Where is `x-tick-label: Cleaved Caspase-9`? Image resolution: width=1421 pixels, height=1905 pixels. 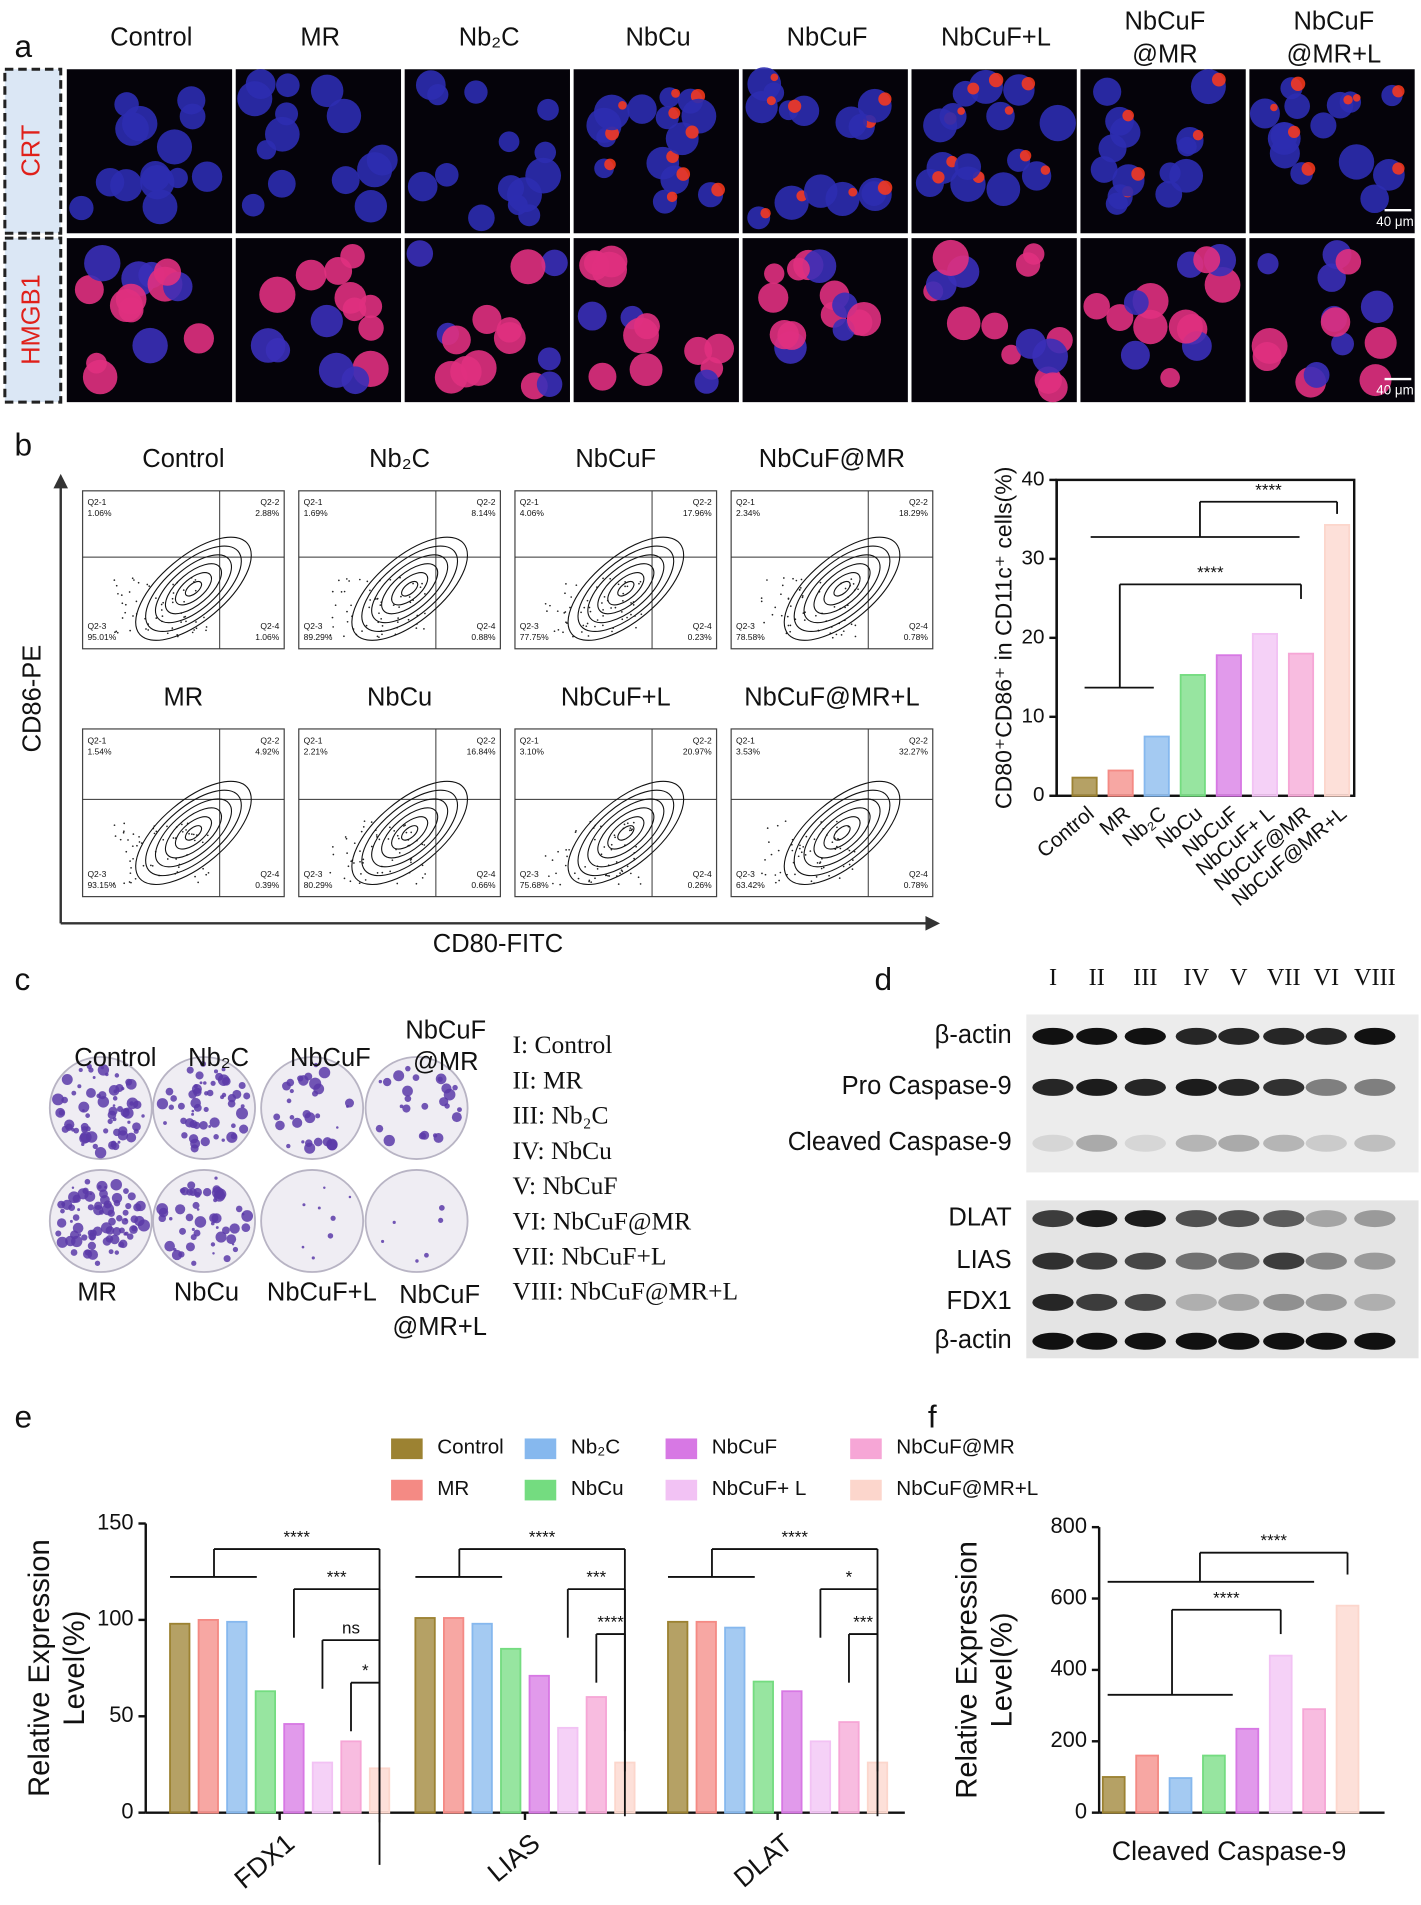 x-tick-label: Cleaved Caspase-9 is located at coordinates (1229, 1851).